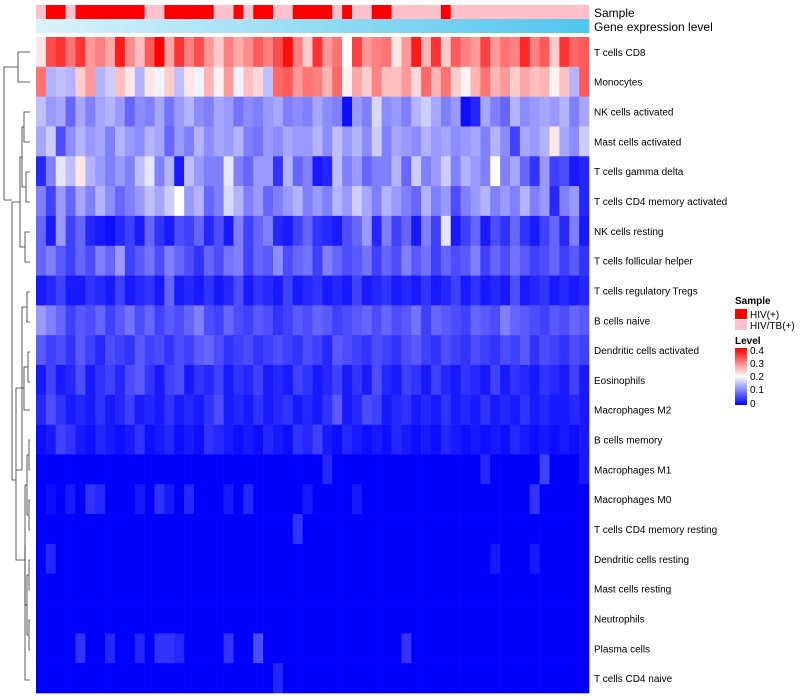 The width and height of the screenshot is (800, 700). What do you see at coordinates (633, 500) in the screenshot?
I see `row-label: Macrophages M0` at bounding box center [633, 500].